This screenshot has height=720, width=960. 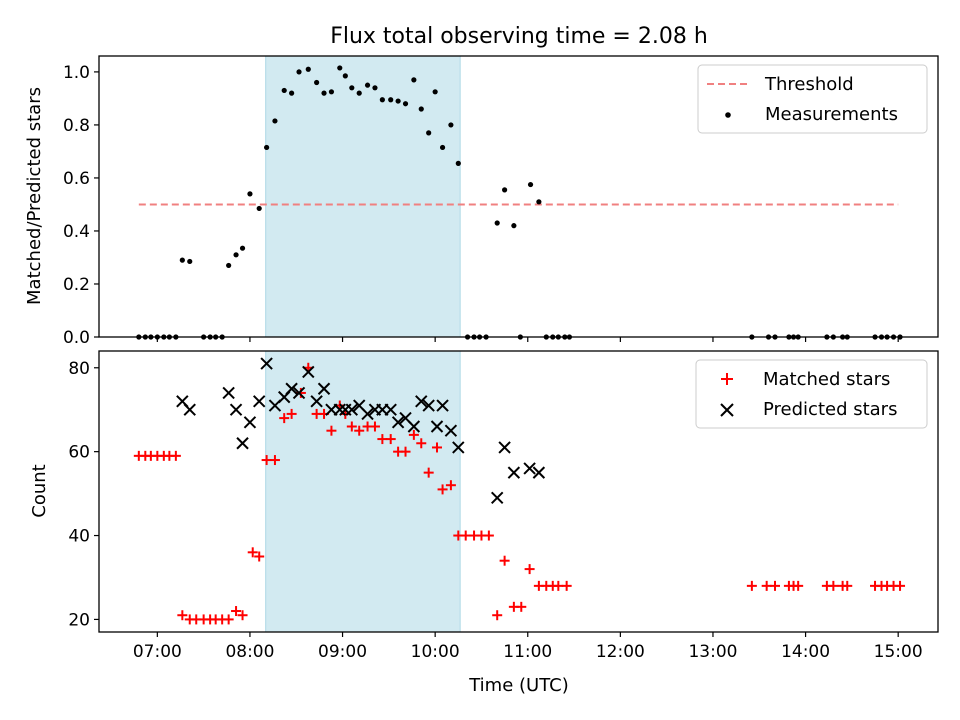 I want to click on top-legend-frame, so click(x=812, y=99).